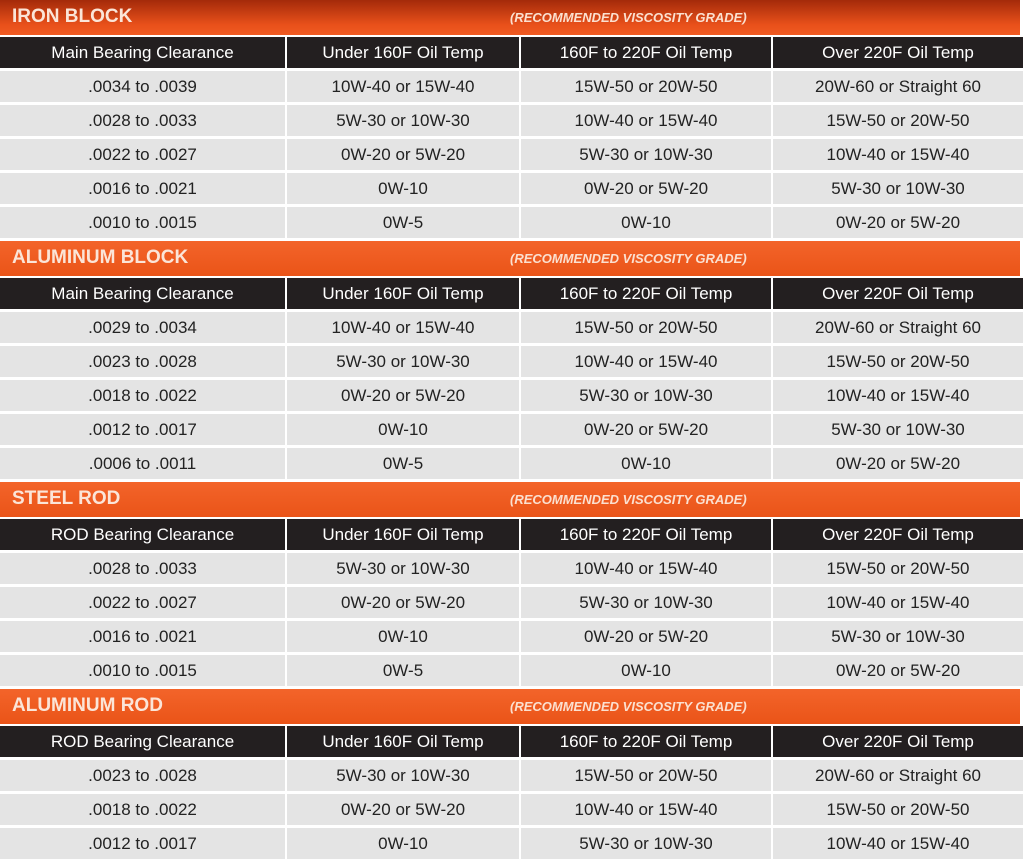  What do you see at coordinates (142, 361) in the screenshot?
I see `table-cell: .0023 to .0028` at bounding box center [142, 361].